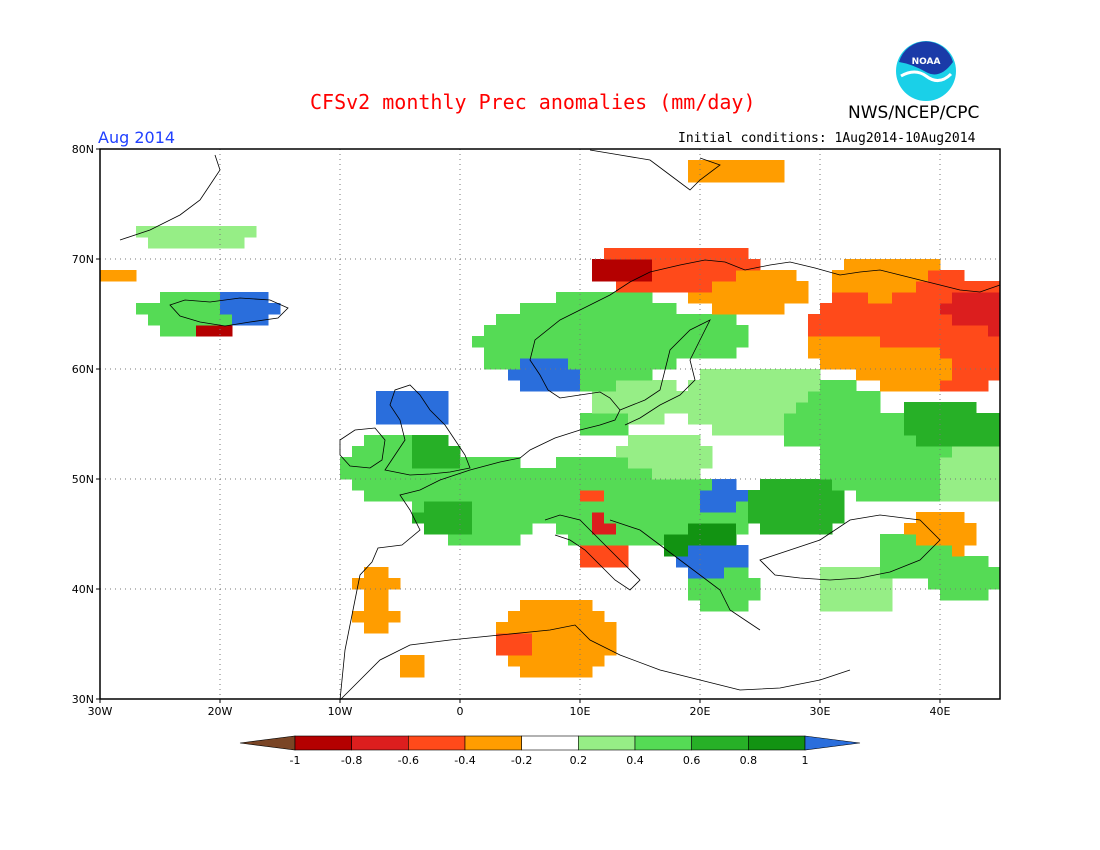 This screenshot has width=1100, height=850. What do you see at coordinates (408, 760) in the screenshot?
I see `legend-label: -0.6` at bounding box center [408, 760].